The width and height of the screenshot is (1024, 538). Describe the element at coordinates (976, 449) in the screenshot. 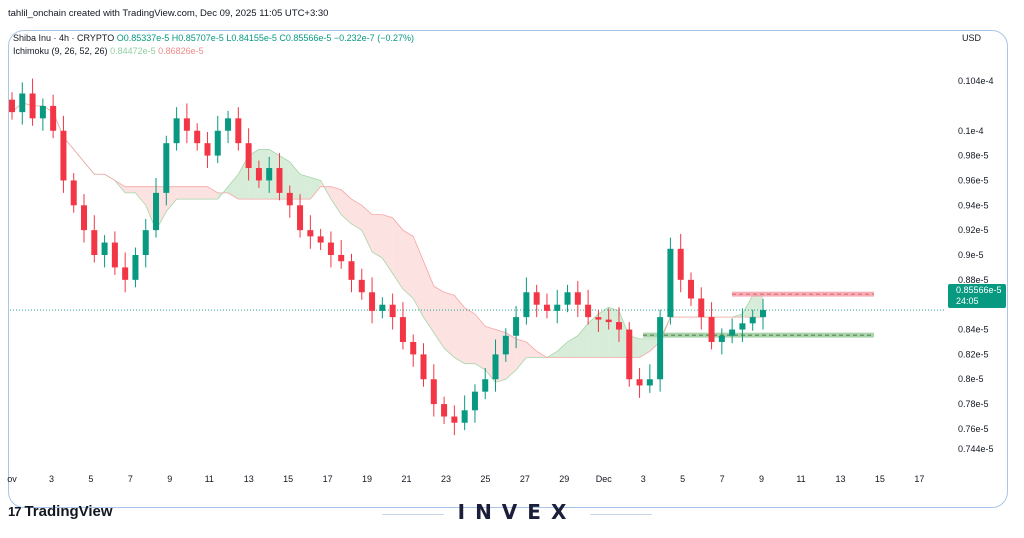

I see `y-axis-tick-label: 0.744e-5` at that location.